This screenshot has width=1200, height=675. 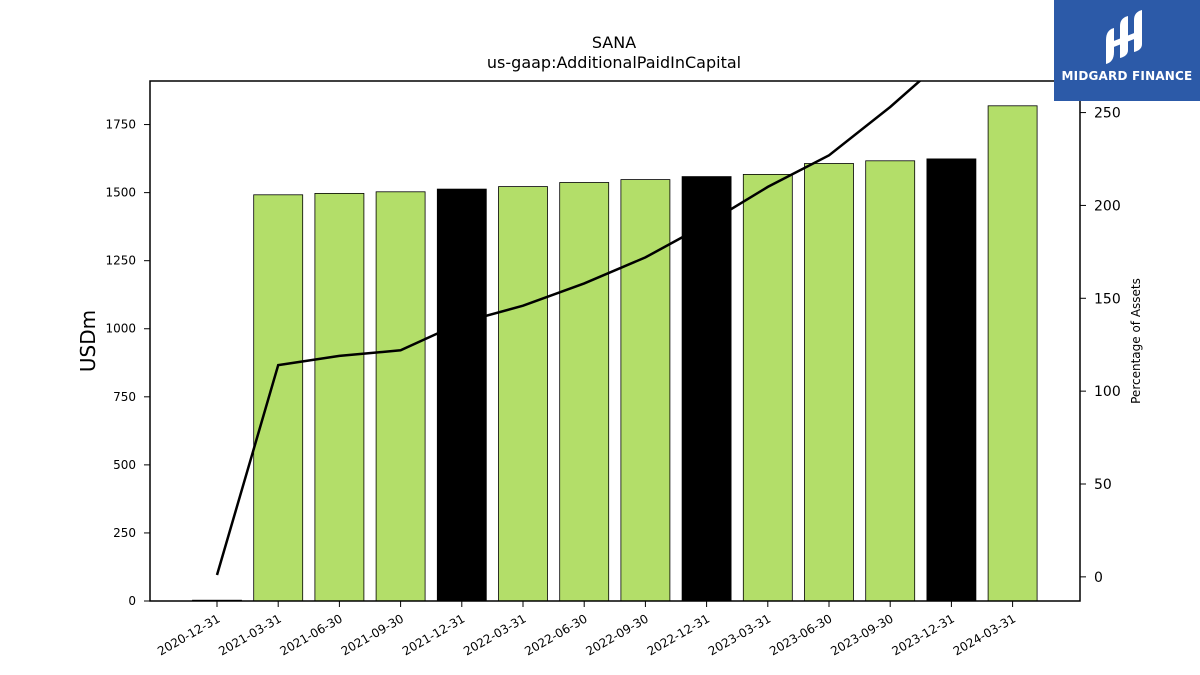 I want to click on logo-mark-icon, so click(x=1124, y=37).